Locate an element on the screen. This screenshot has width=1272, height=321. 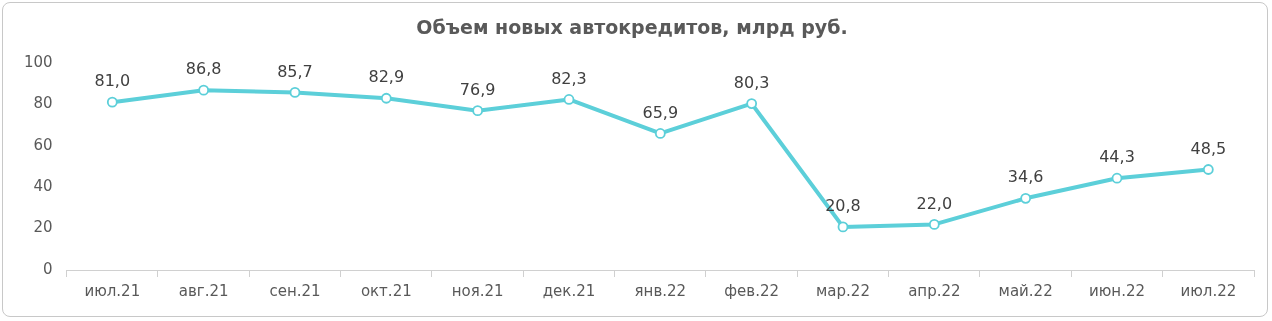
data-label: 22,0 is located at coordinates (934, 203).